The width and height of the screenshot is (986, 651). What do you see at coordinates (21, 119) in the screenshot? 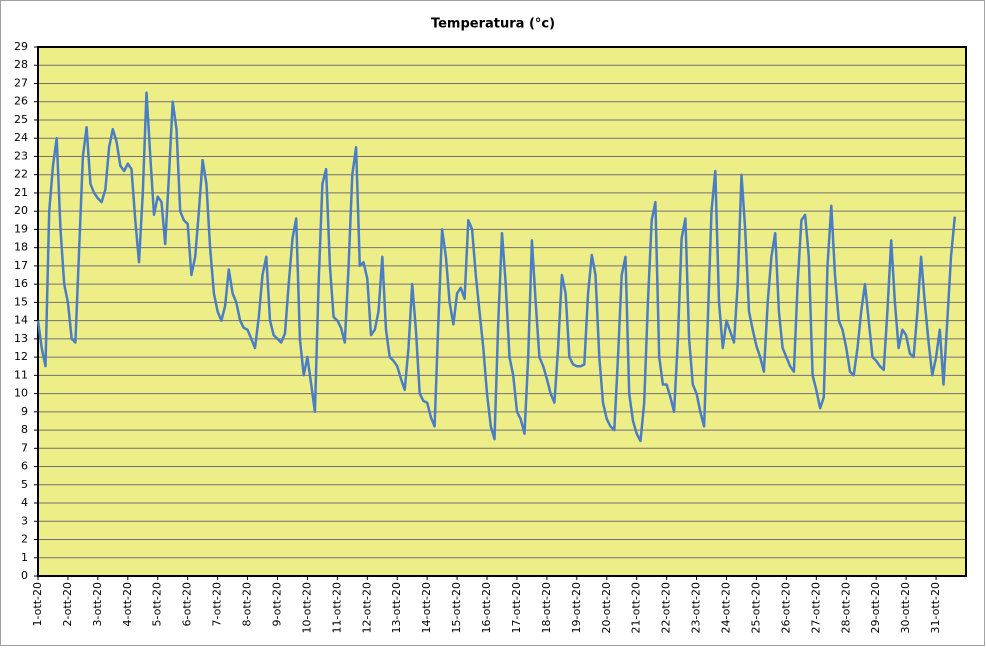
I see `y-tick-label: 25` at bounding box center [21, 119].